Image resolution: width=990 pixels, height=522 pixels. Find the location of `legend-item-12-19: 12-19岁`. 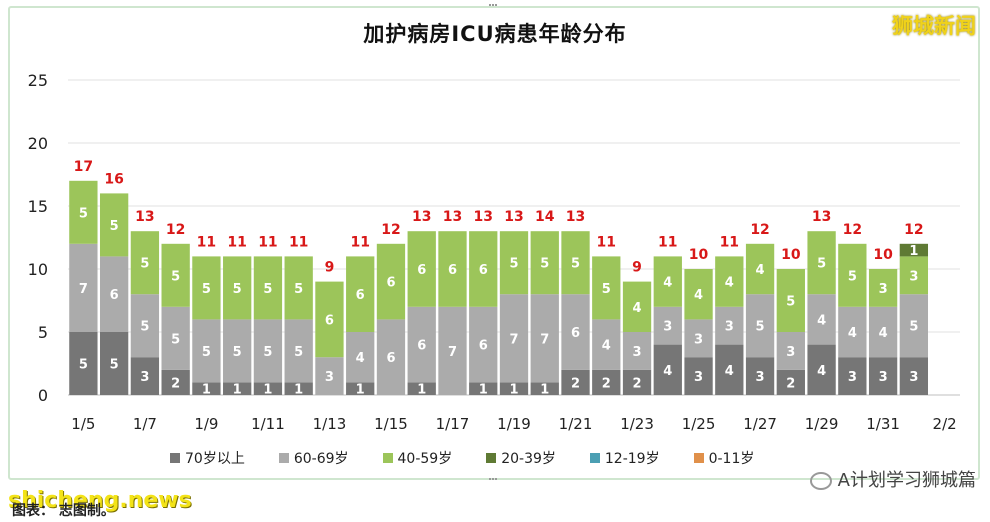

legend-item-12-19: 12-19岁 is located at coordinates (624, 458).